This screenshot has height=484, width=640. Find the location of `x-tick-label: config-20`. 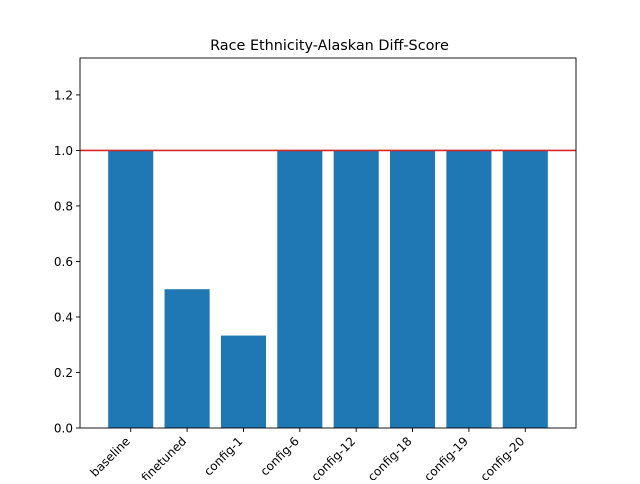

x-tick-label: config-20 is located at coordinates (503, 457).